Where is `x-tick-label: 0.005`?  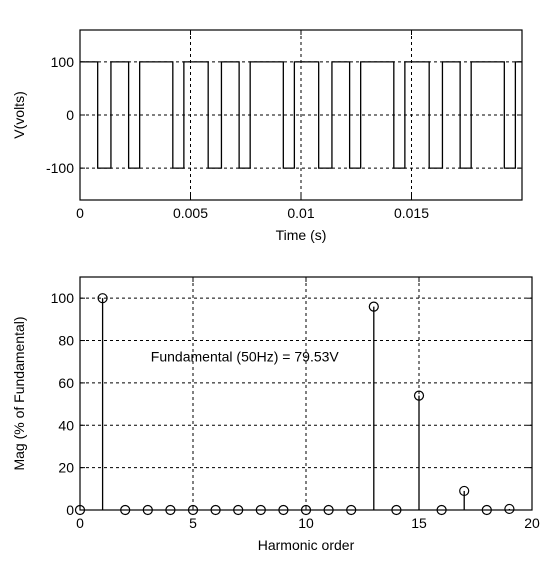 x-tick-label: 0.005 is located at coordinates (190, 213).